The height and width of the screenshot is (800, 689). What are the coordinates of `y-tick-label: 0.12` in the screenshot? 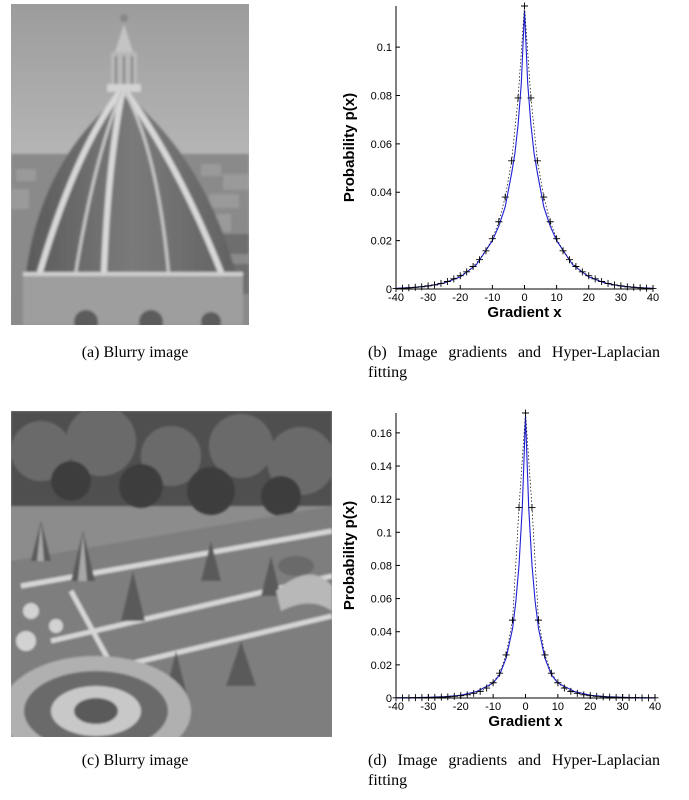 It's located at (381, 500).